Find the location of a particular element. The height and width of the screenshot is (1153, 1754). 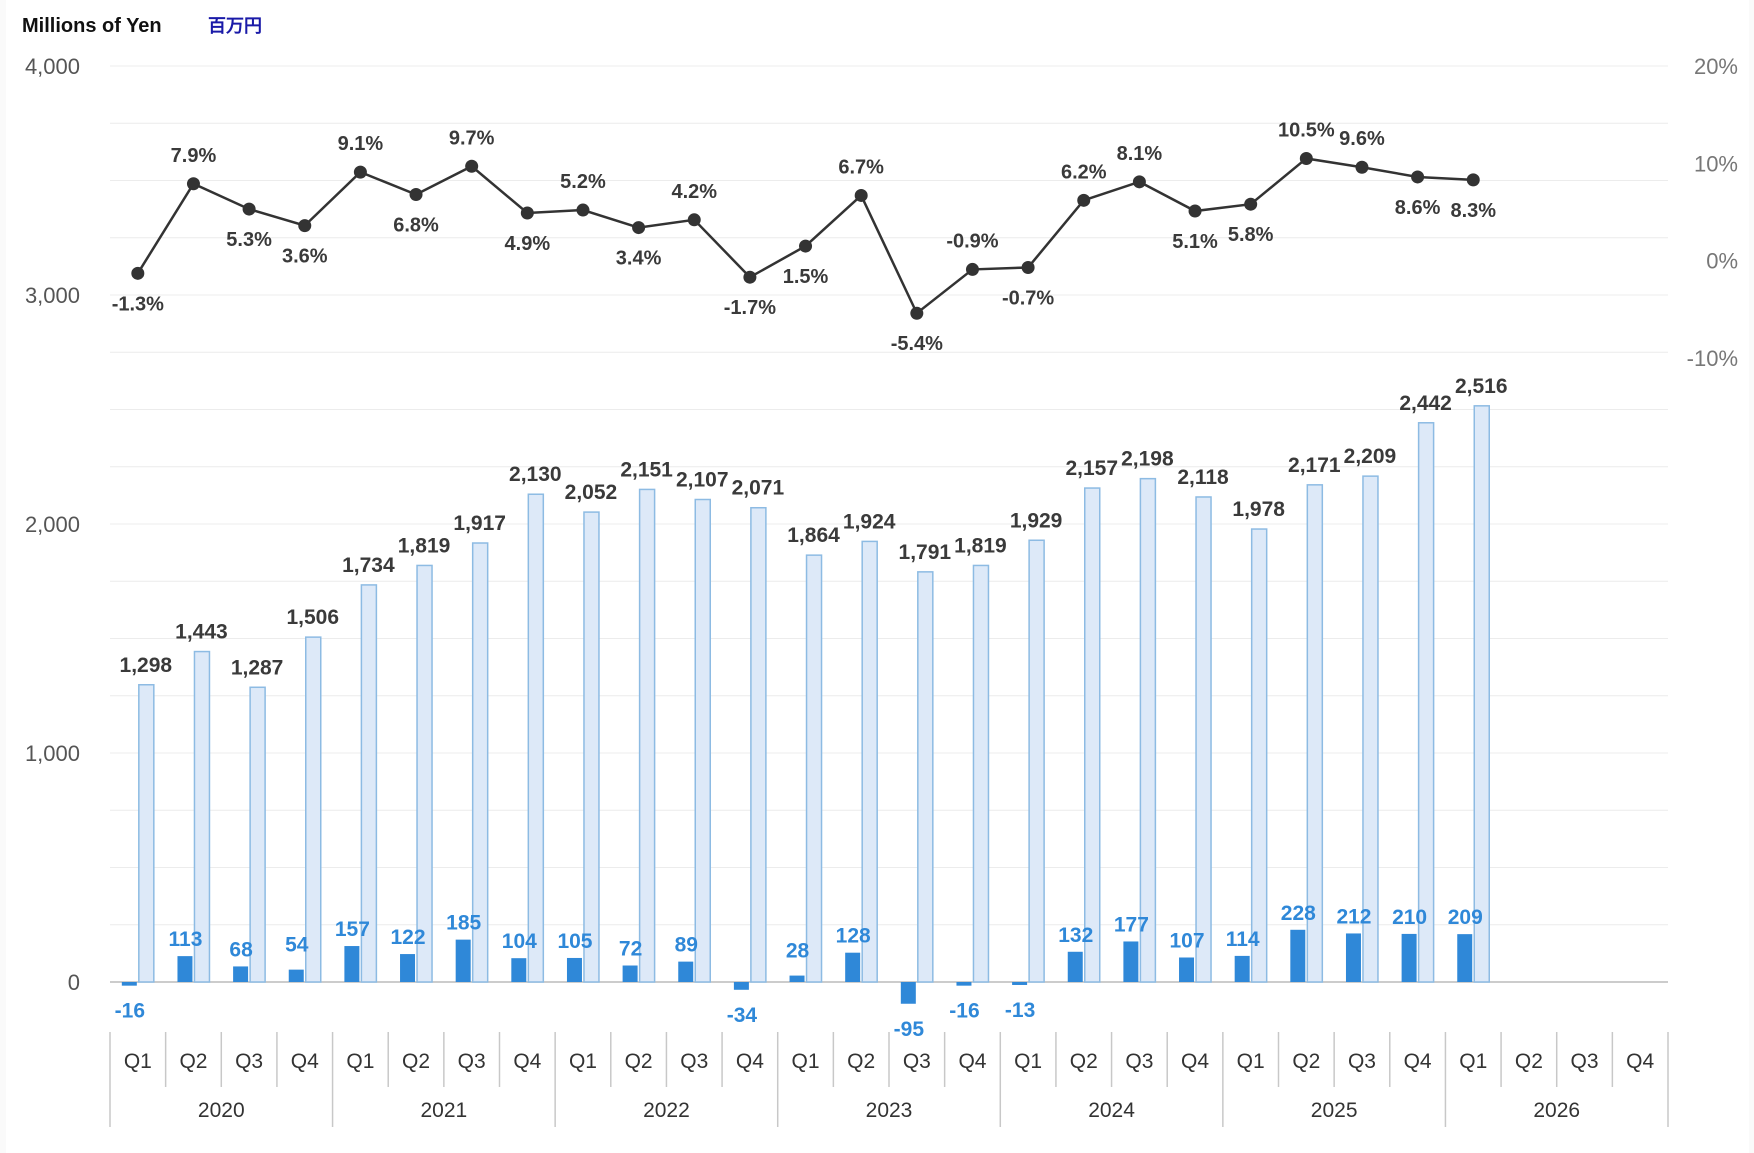

margin-label: -5.4% is located at coordinates (917, 344).